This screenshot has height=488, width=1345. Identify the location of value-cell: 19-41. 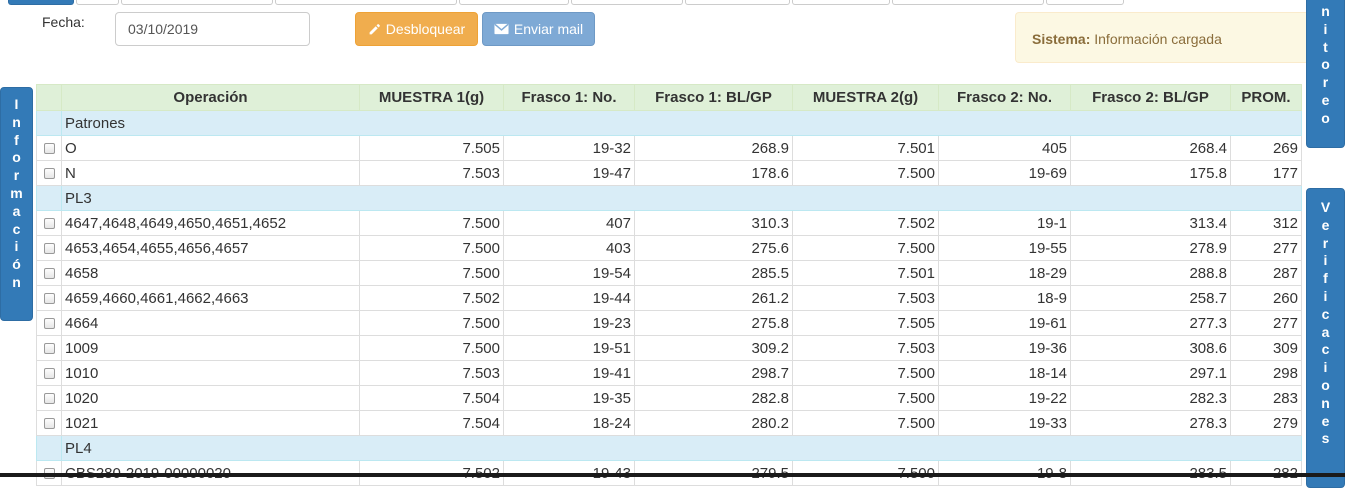
(569, 373).